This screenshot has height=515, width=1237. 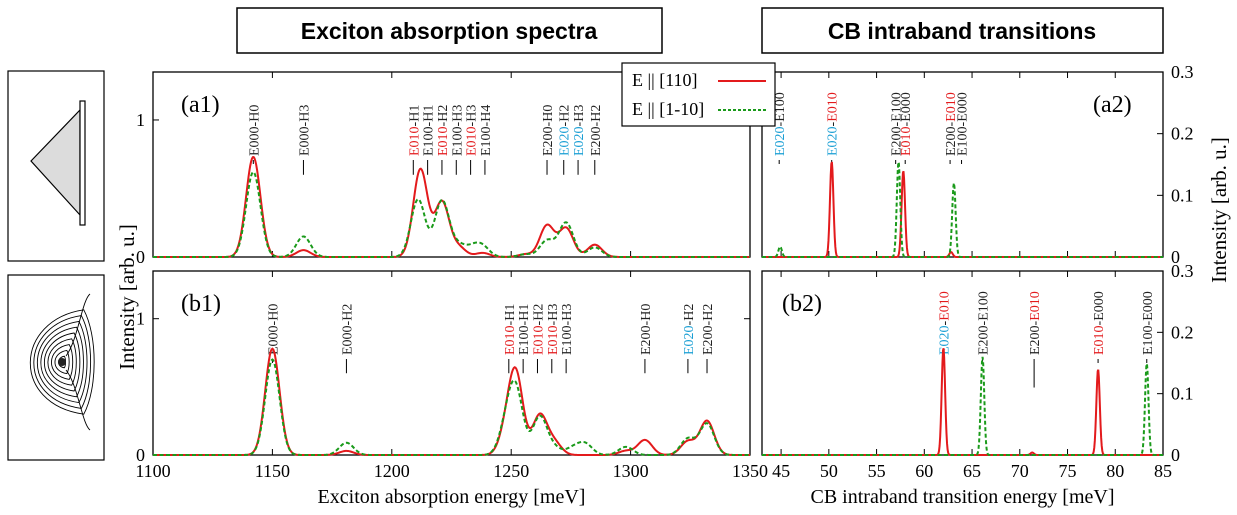 I want to click on heading-left: Exciton absorption spectra, so click(x=449, y=30).